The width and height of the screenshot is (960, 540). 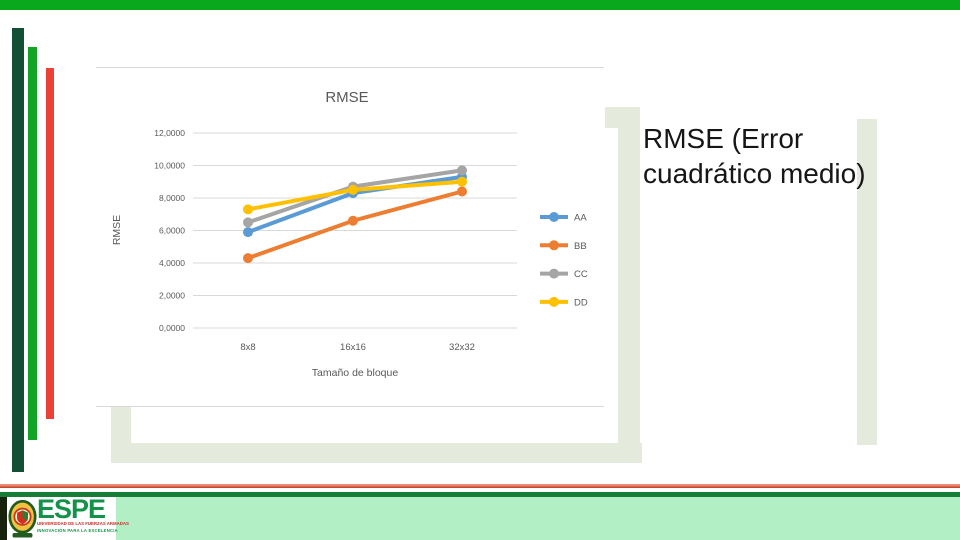 I want to click on svg-text: 16x16, so click(x=353, y=347).